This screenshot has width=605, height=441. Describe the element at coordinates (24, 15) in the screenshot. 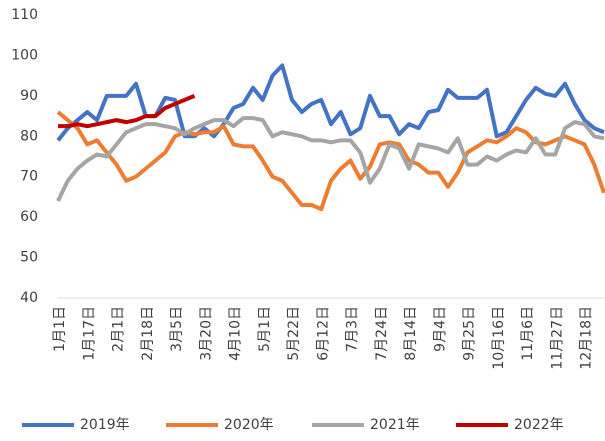

I see `y-tick-label: 110` at that location.